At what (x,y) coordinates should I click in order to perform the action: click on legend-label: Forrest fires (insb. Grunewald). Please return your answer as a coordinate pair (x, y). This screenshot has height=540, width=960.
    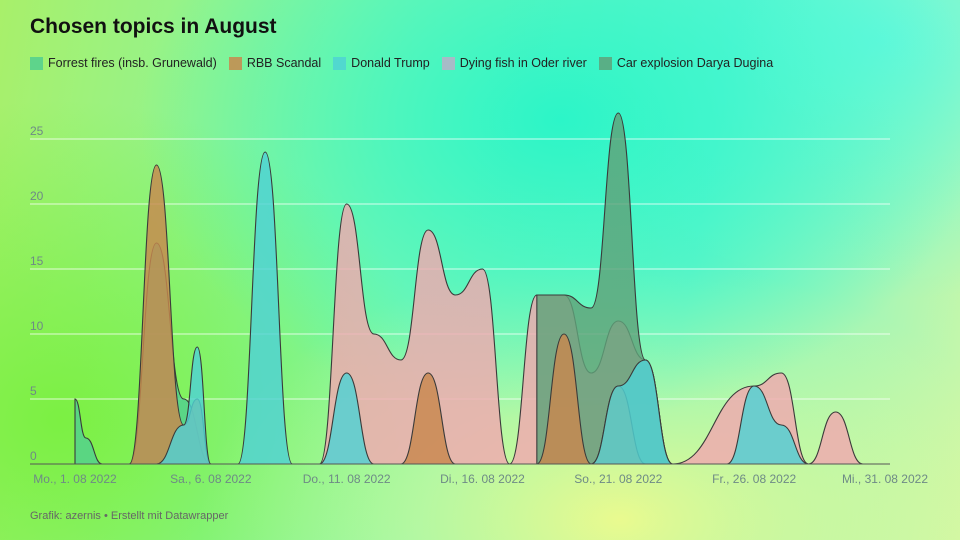
    Looking at the image, I should click on (132, 63).